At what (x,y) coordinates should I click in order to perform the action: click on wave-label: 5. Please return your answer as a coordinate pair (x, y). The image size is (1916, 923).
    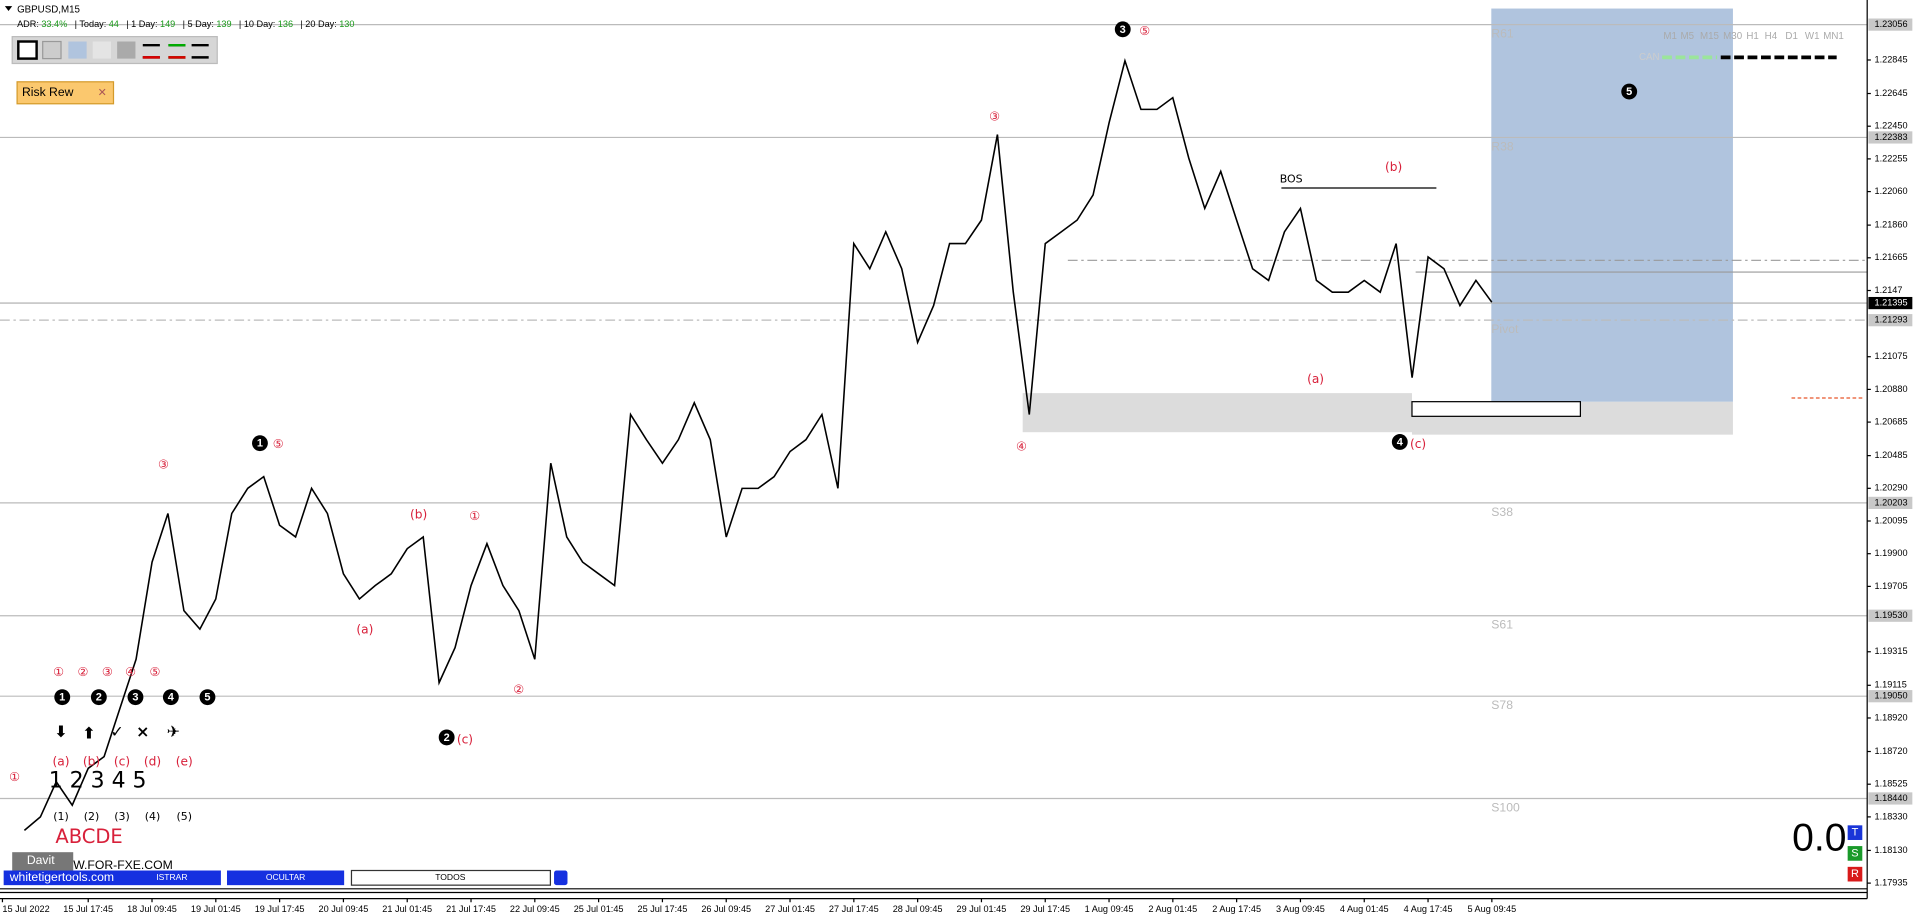
    Looking at the image, I should click on (207, 698).